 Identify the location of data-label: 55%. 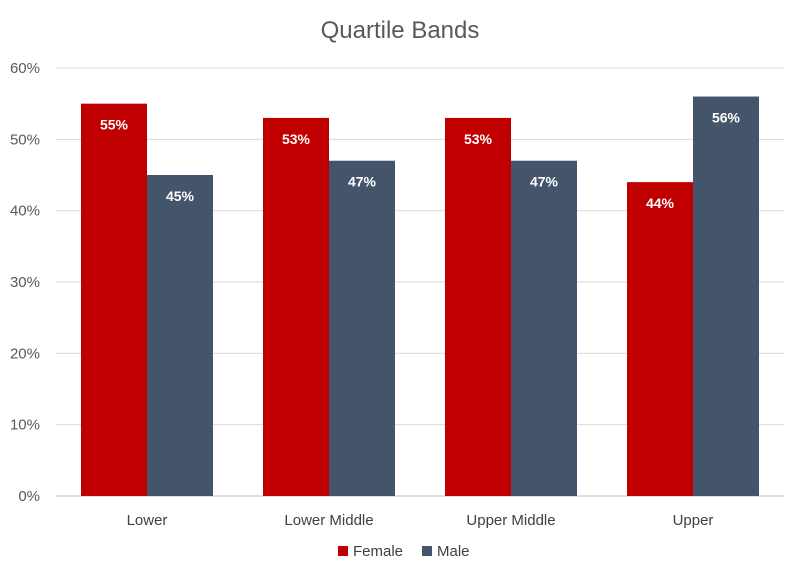
(114, 125).